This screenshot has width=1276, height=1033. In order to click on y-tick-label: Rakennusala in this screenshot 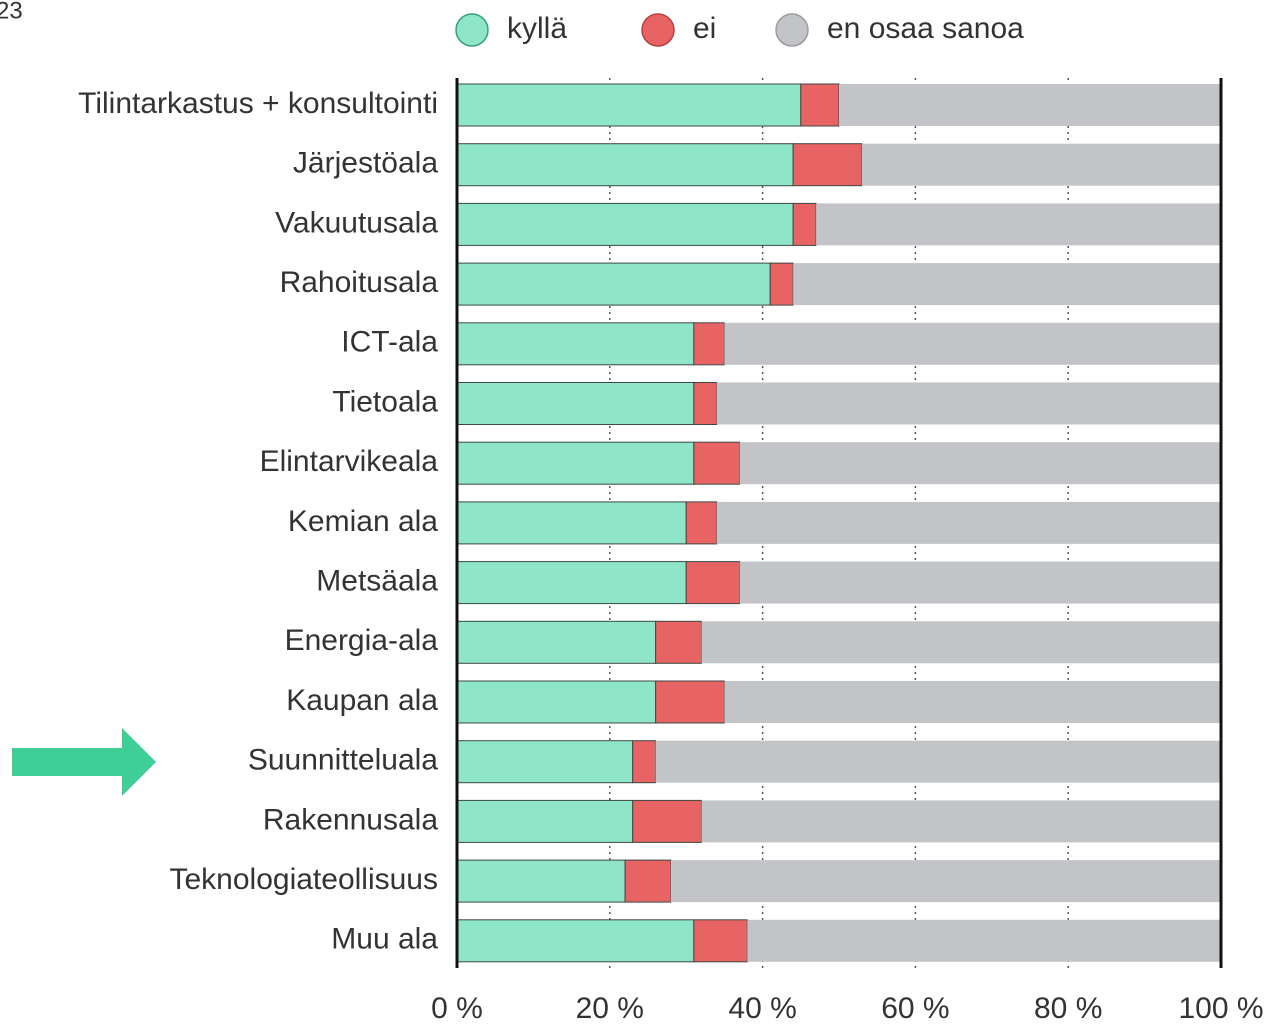, I will do `click(350, 819)`.